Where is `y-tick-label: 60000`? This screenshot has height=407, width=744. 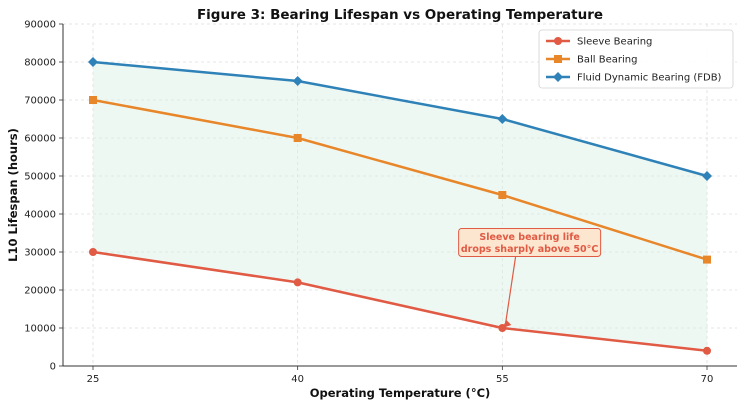 y-tick-label: 60000 is located at coordinates (40, 139).